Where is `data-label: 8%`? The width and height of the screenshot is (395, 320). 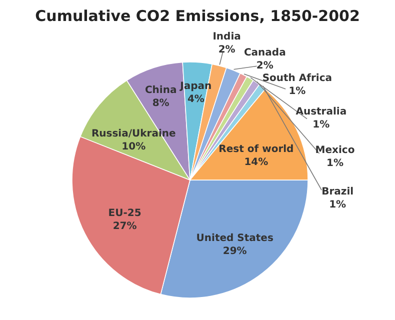
data-label: 8% is located at coordinates (161, 104).